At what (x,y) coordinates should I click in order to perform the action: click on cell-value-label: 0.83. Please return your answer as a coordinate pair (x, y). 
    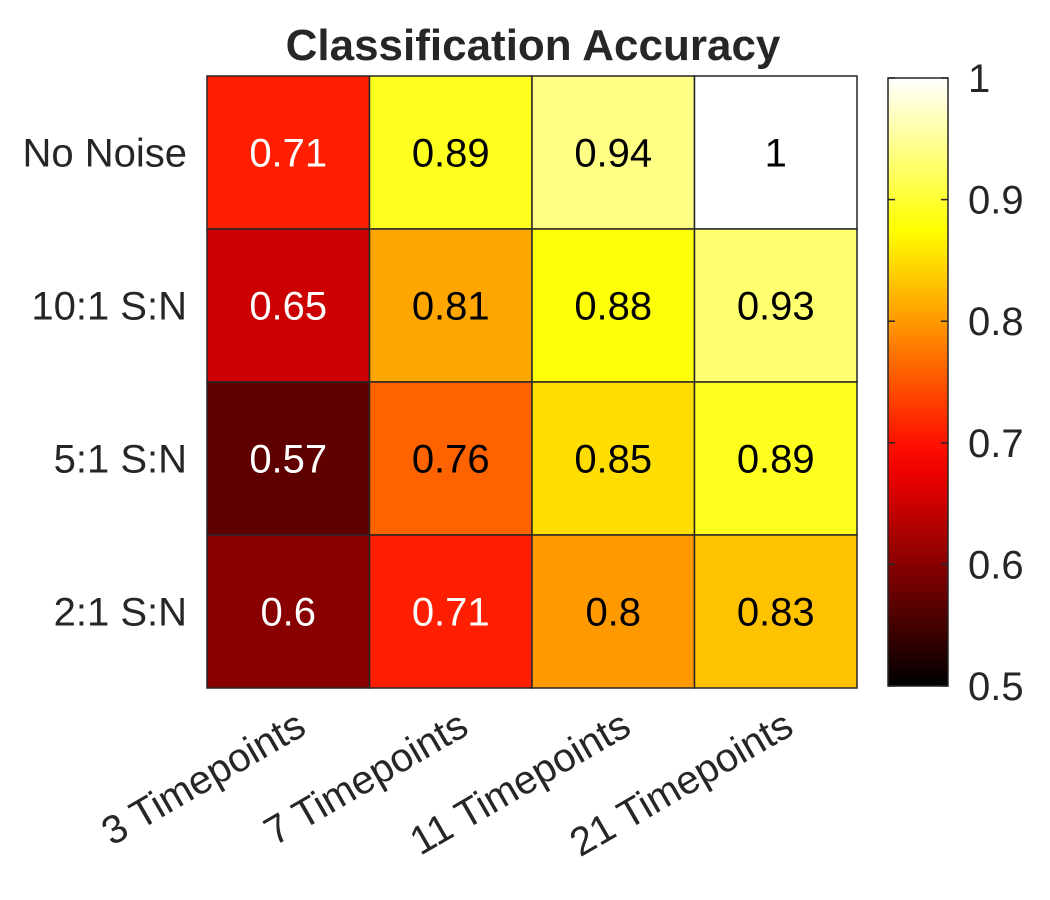
    Looking at the image, I should click on (776, 613).